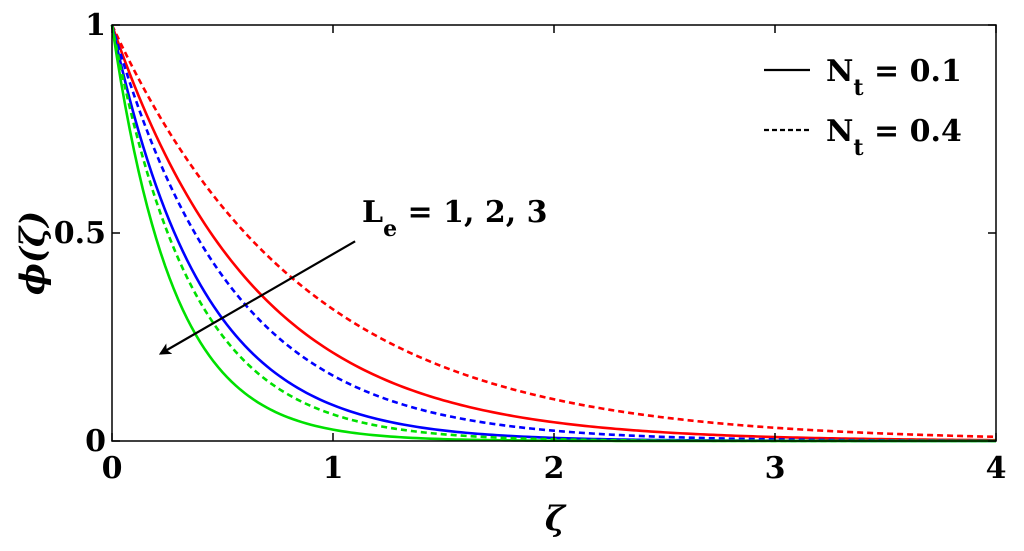  I want to click on y-tick-label: 0, so click(95, 441).